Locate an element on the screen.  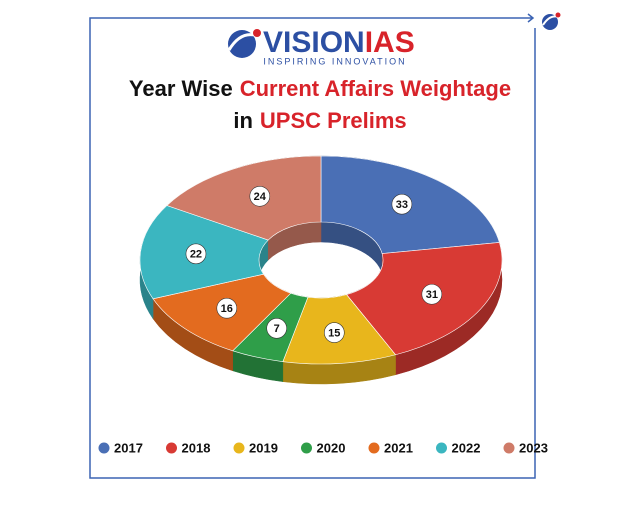
value-label: 7 is located at coordinates (277, 329).